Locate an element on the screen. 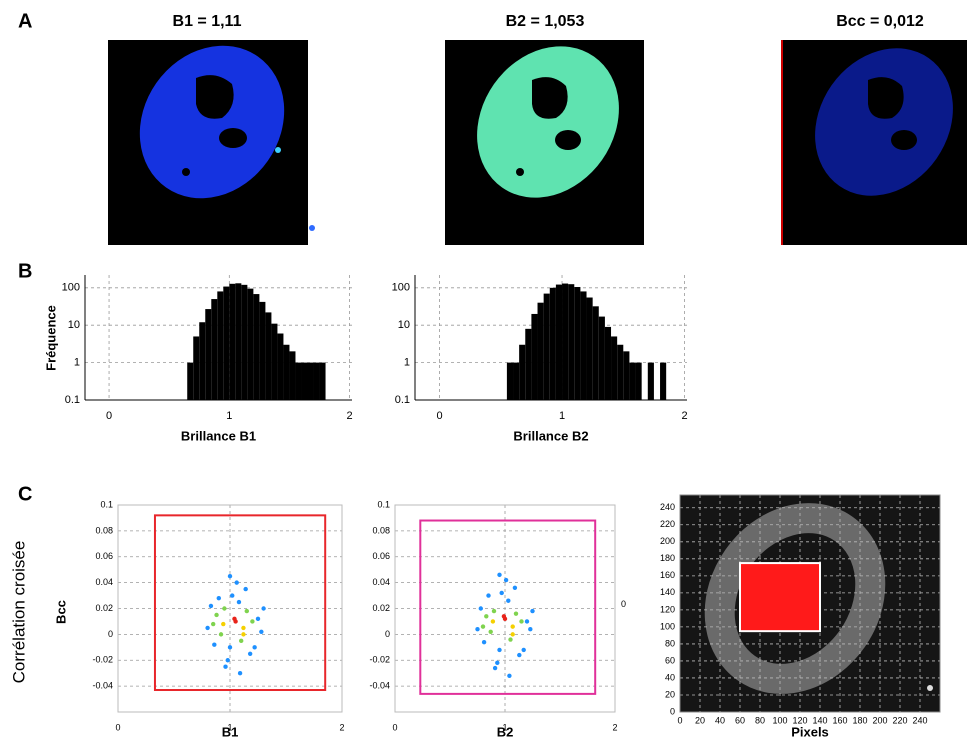 This screenshot has width=967, height=740. x-tick-label: 80 is located at coordinates (760, 720).